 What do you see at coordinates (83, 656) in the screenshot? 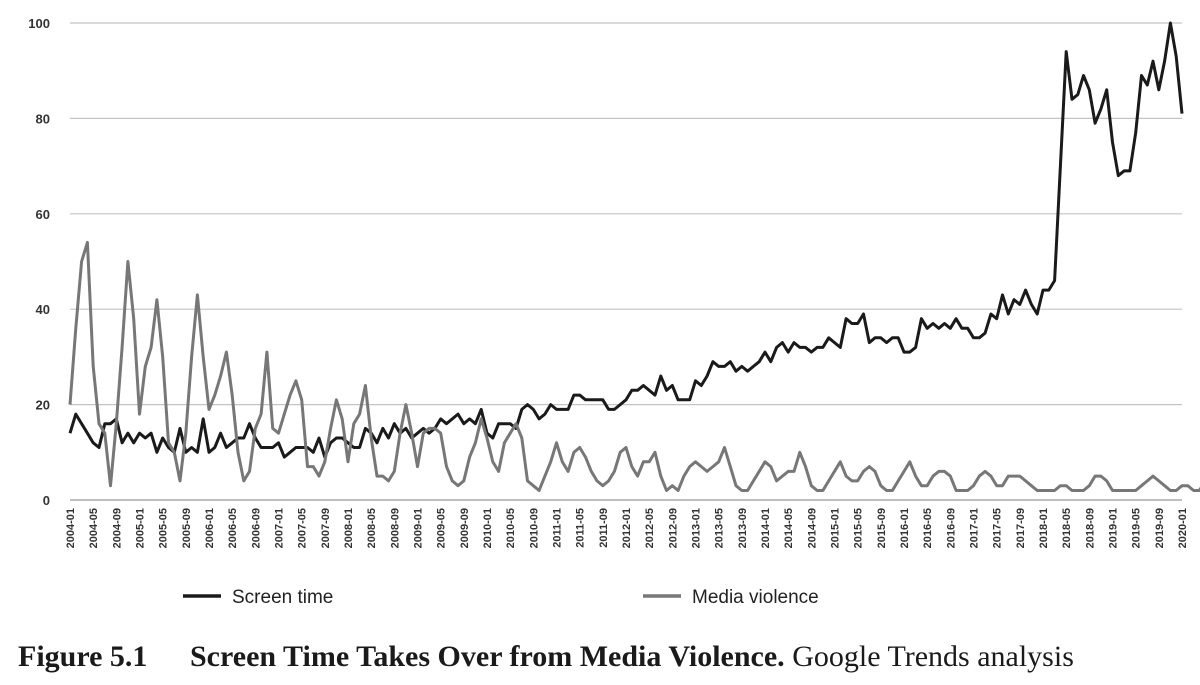
I see `figure-number: Figure 5.1` at bounding box center [83, 656].